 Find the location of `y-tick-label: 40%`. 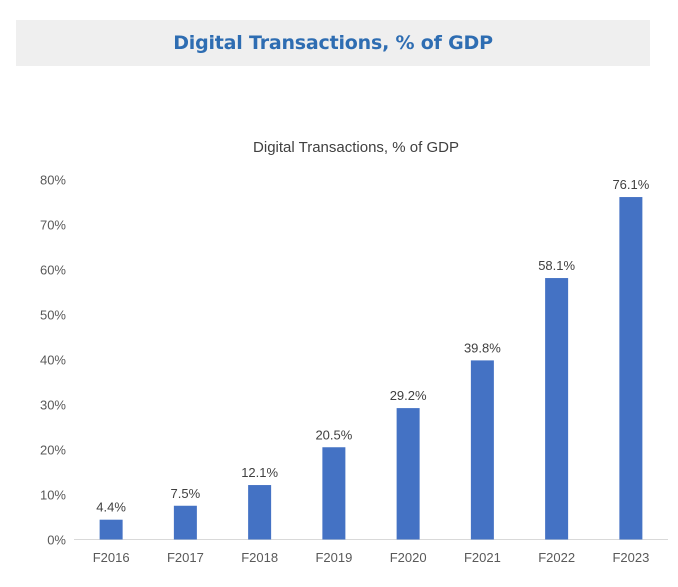

y-tick-label: 40% is located at coordinates (53, 360).